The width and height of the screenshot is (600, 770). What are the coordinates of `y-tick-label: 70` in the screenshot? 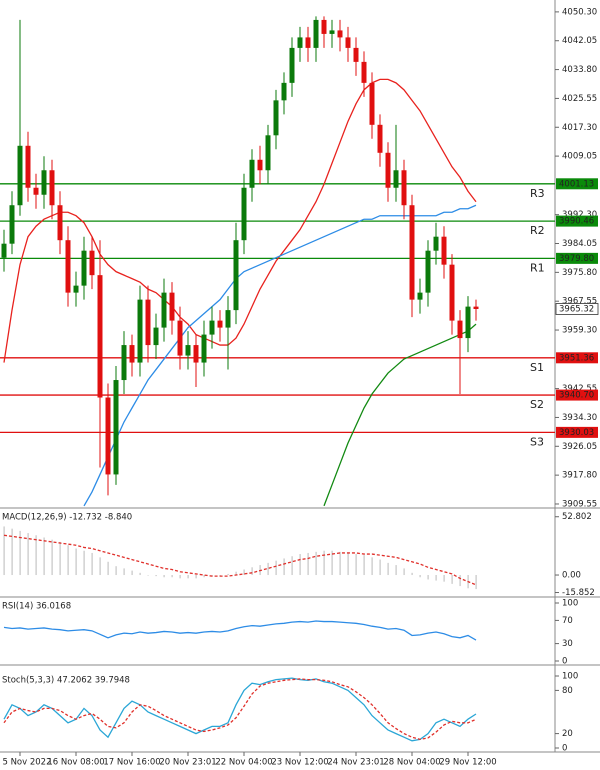 It's located at (567, 621).